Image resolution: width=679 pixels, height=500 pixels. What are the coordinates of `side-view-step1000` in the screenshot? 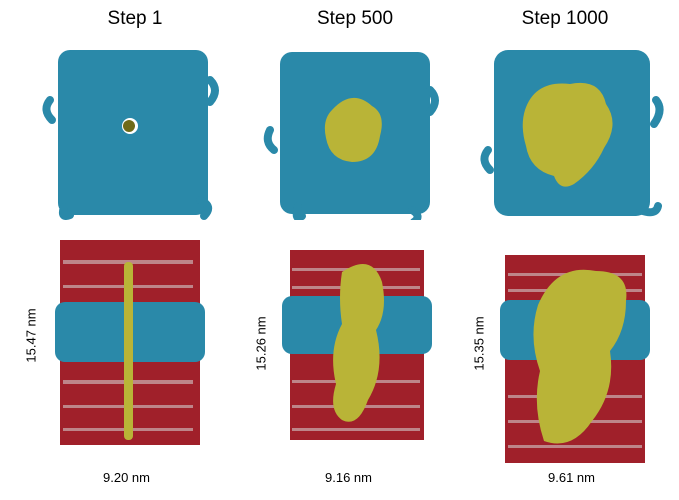 It's located at (575, 359).